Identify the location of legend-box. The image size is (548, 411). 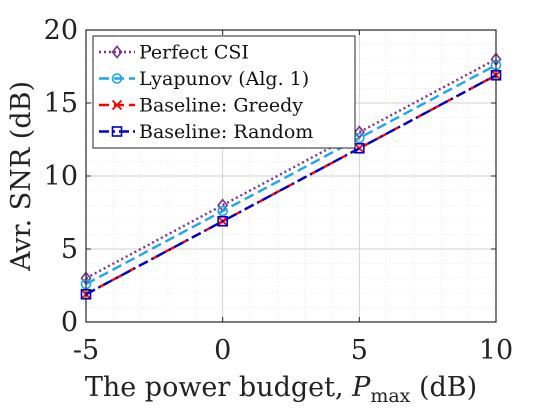
(224, 92).